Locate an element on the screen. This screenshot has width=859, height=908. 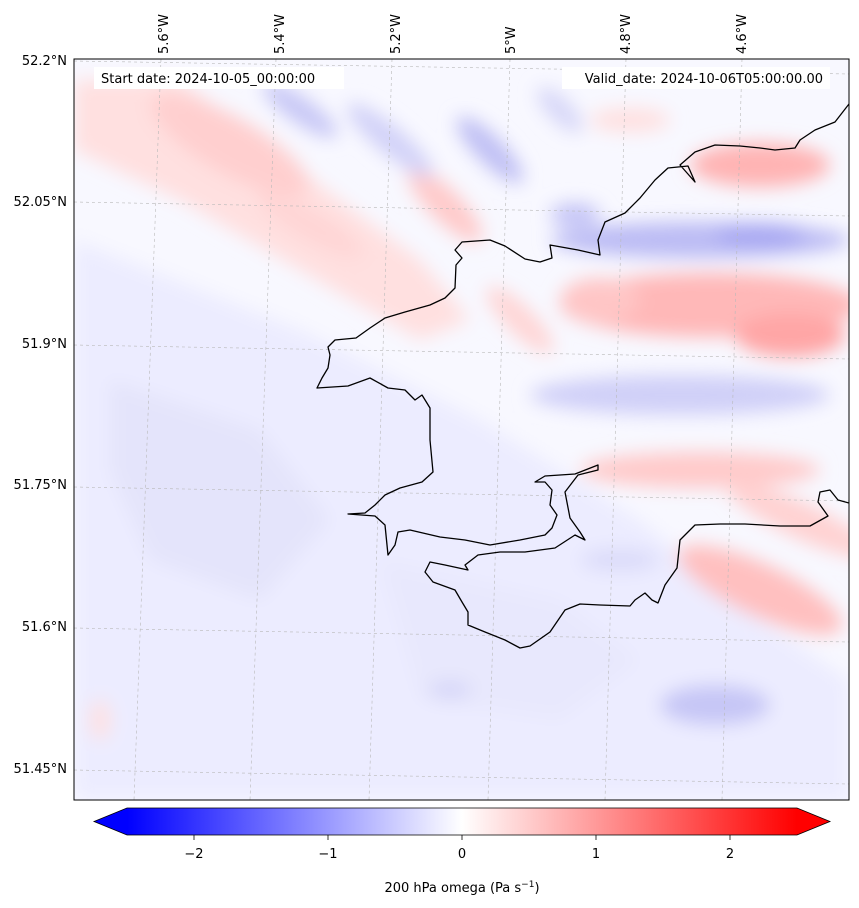
valid-date-text: Valid_date: 2024-10-06T05:00:00.00 is located at coordinates (704, 79).